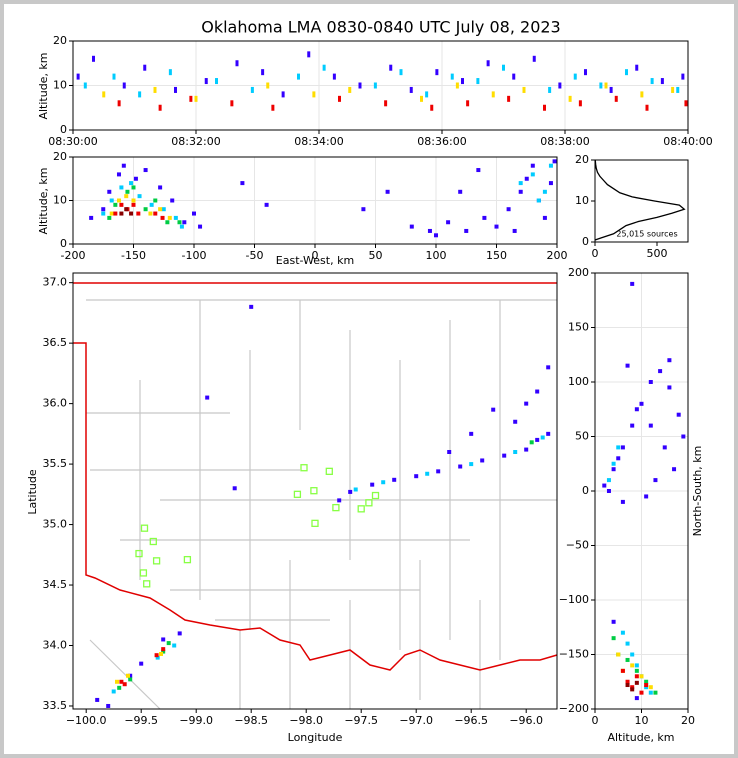 Image resolution: width=738 pixels, height=758 pixels. I want to click on x-tick-label: −98.0, so click(306, 720).